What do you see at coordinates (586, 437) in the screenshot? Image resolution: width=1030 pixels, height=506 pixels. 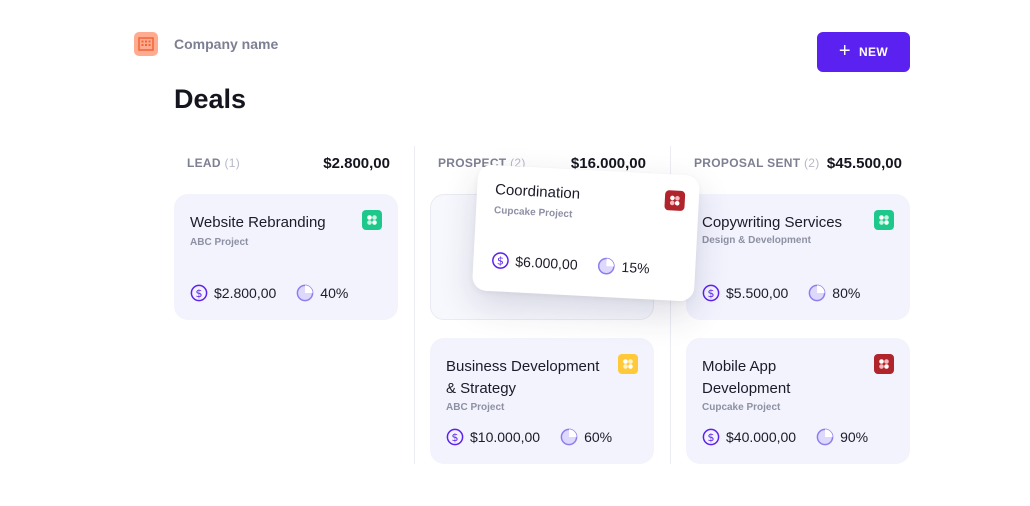 I see `deal-probability: 60%` at bounding box center [586, 437].